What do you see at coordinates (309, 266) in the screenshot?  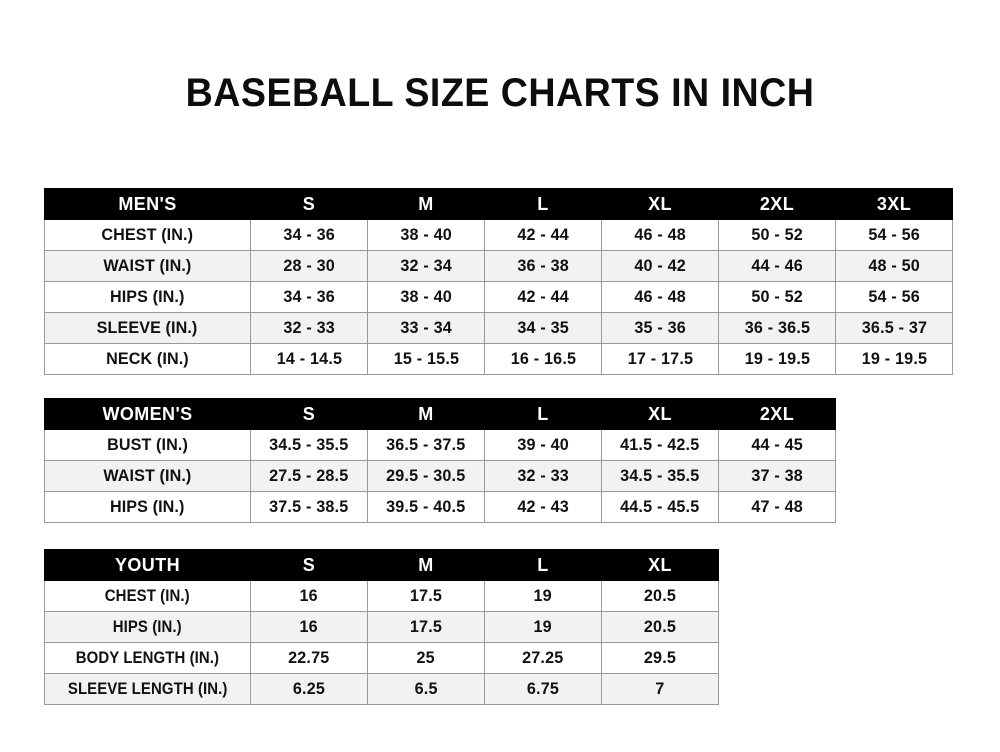 I see `measurement-cell: 28 - 30` at bounding box center [309, 266].